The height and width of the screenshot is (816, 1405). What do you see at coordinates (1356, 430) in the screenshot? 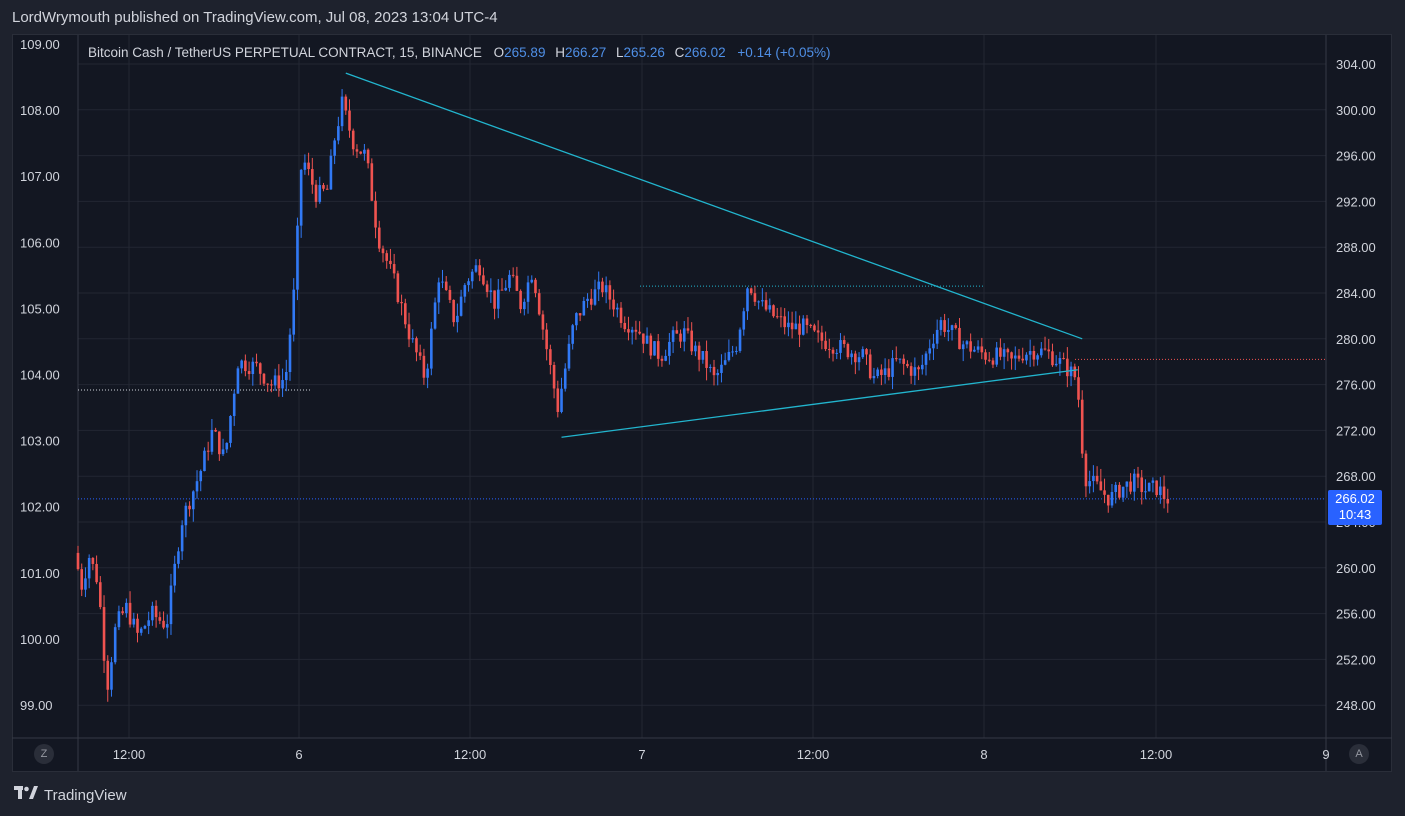
I see `right-tick-label: 272.00` at bounding box center [1356, 430].